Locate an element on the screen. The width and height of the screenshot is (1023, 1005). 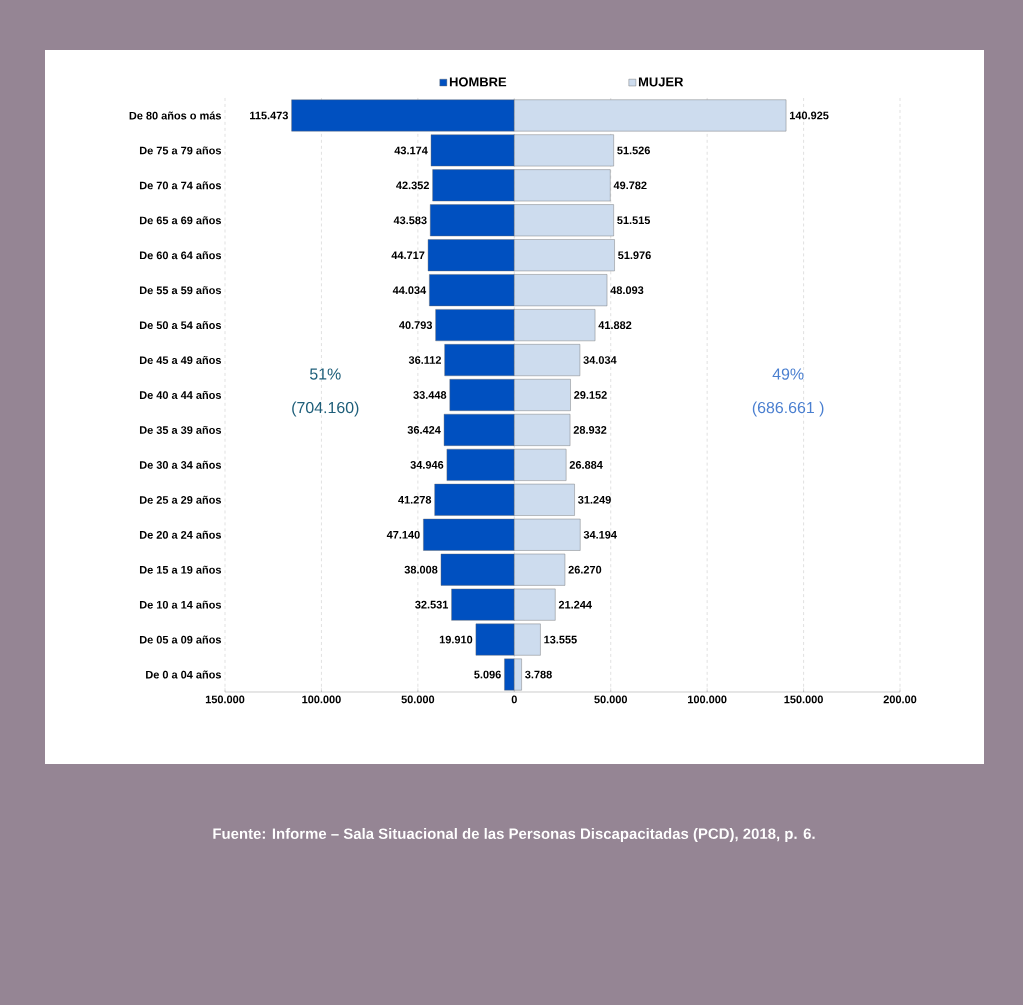
y-tick-label: De 20 a 24 años is located at coordinates (180, 534).